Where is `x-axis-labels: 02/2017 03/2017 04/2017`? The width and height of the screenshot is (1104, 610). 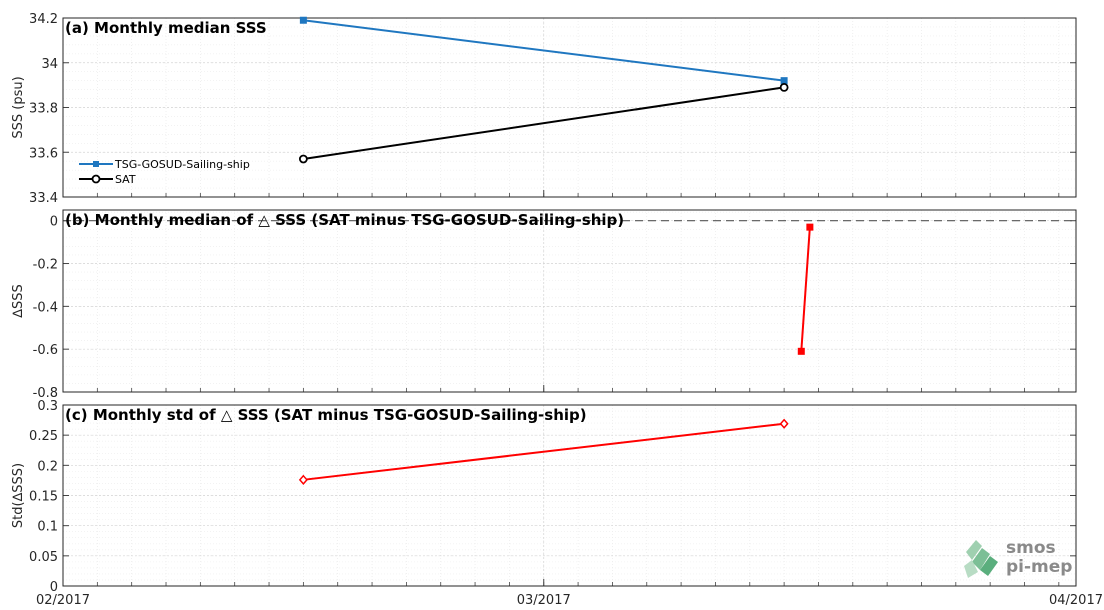 x-axis-labels: 02/2017 03/2017 04/2017 is located at coordinates (569, 600).